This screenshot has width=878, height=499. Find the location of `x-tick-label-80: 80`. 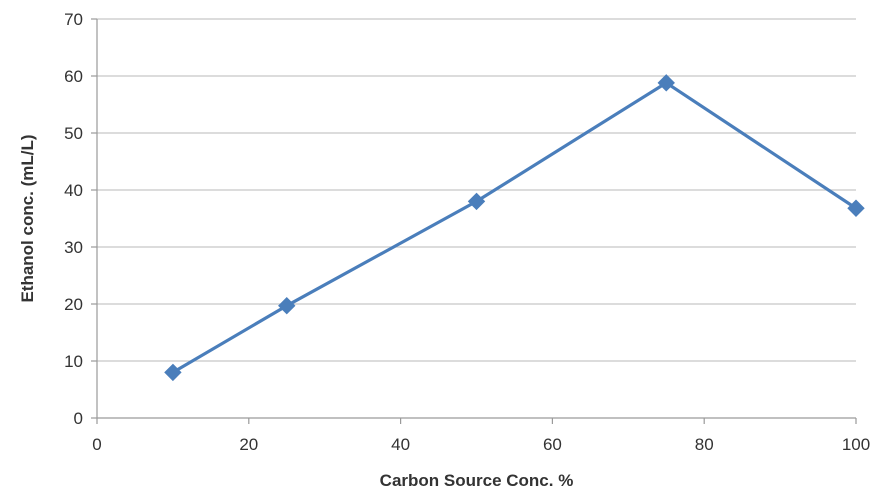

x-tick-label-80: 80 is located at coordinates (704, 444).